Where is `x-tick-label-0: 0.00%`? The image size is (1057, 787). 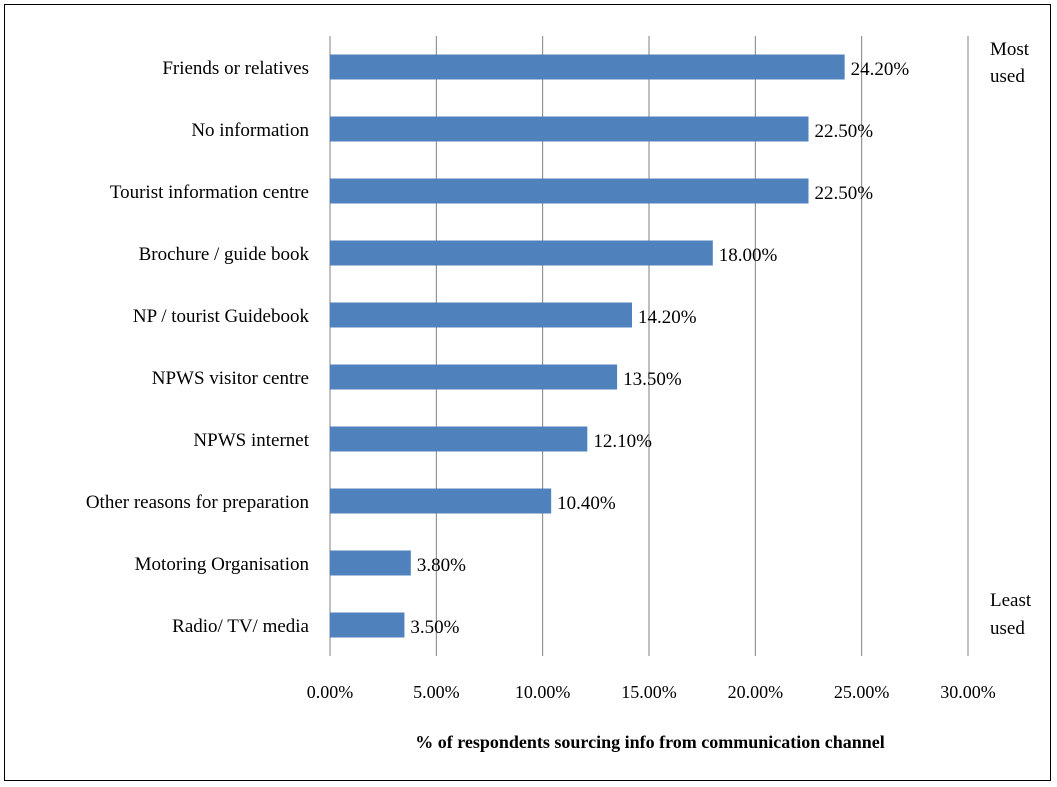 x-tick-label-0: 0.00% is located at coordinates (330, 692).